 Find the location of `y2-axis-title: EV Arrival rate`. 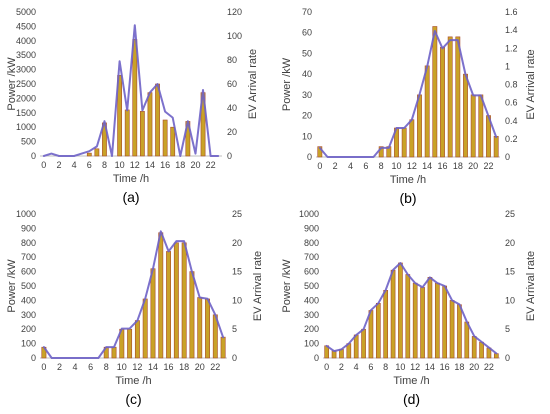

y2-axis-title: EV Arrival rate is located at coordinates (531, 286).